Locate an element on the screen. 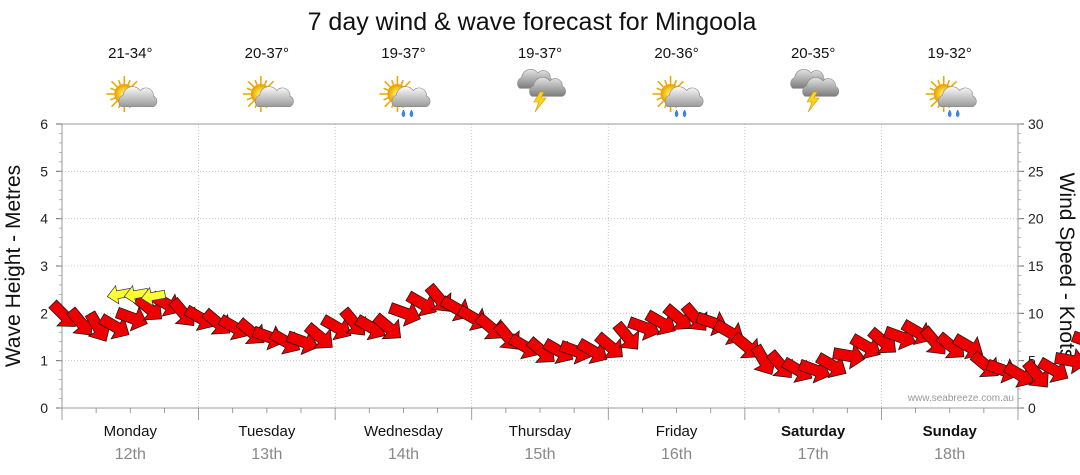 The width and height of the screenshot is (1080, 475). right-tick-label: 10 is located at coordinates (1036, 313).